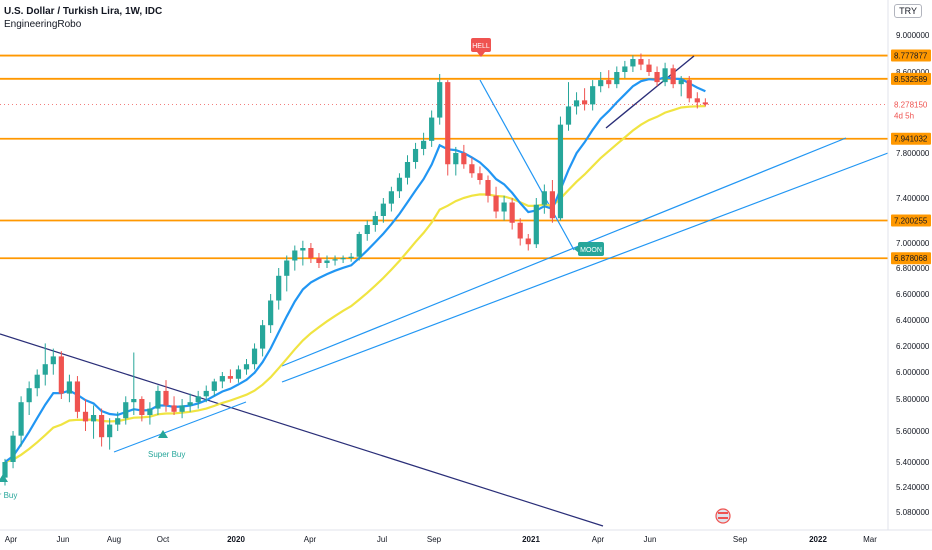 The width and height of the screenshot is (932, 550). I want to click on fall-trendline, so click(527, 165).